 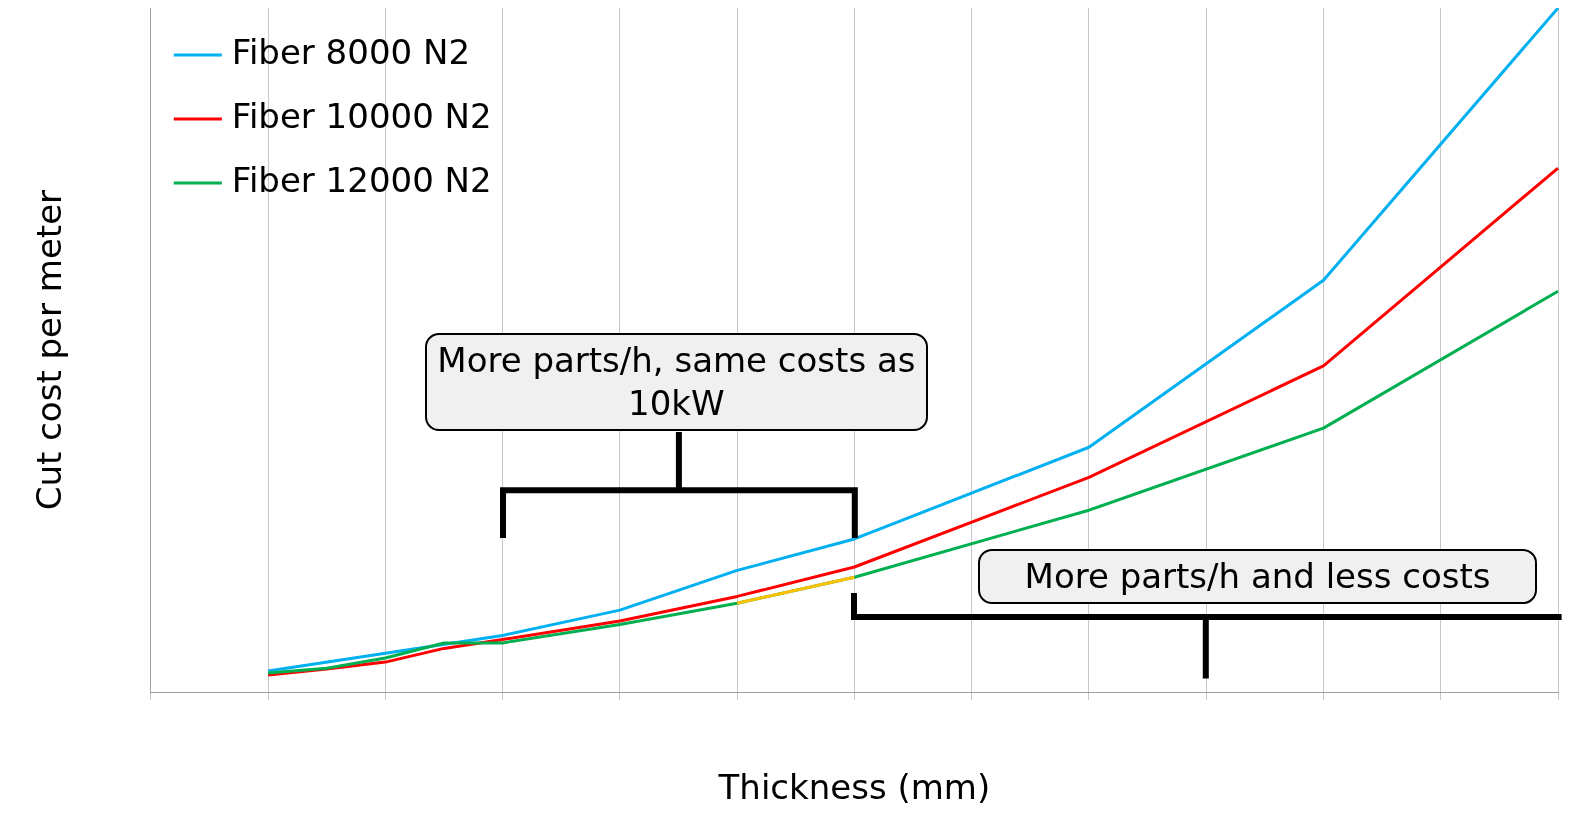 What do you see at coordinates (854, 787) in the screenshot?
I see `x-axis-title: Thickness (mm)` at bounding box center [854, 787].